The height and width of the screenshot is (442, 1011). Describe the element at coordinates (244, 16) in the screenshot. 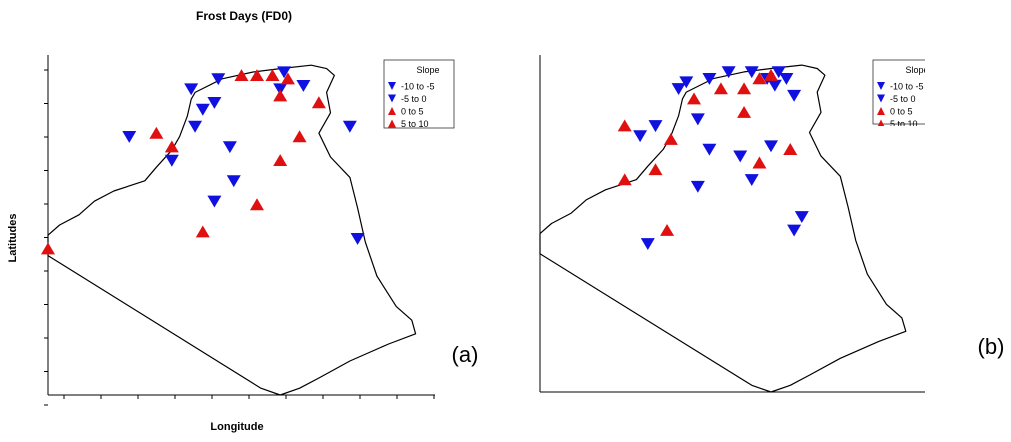

I see `chart-title: Frost Days (FD0)` at that location.